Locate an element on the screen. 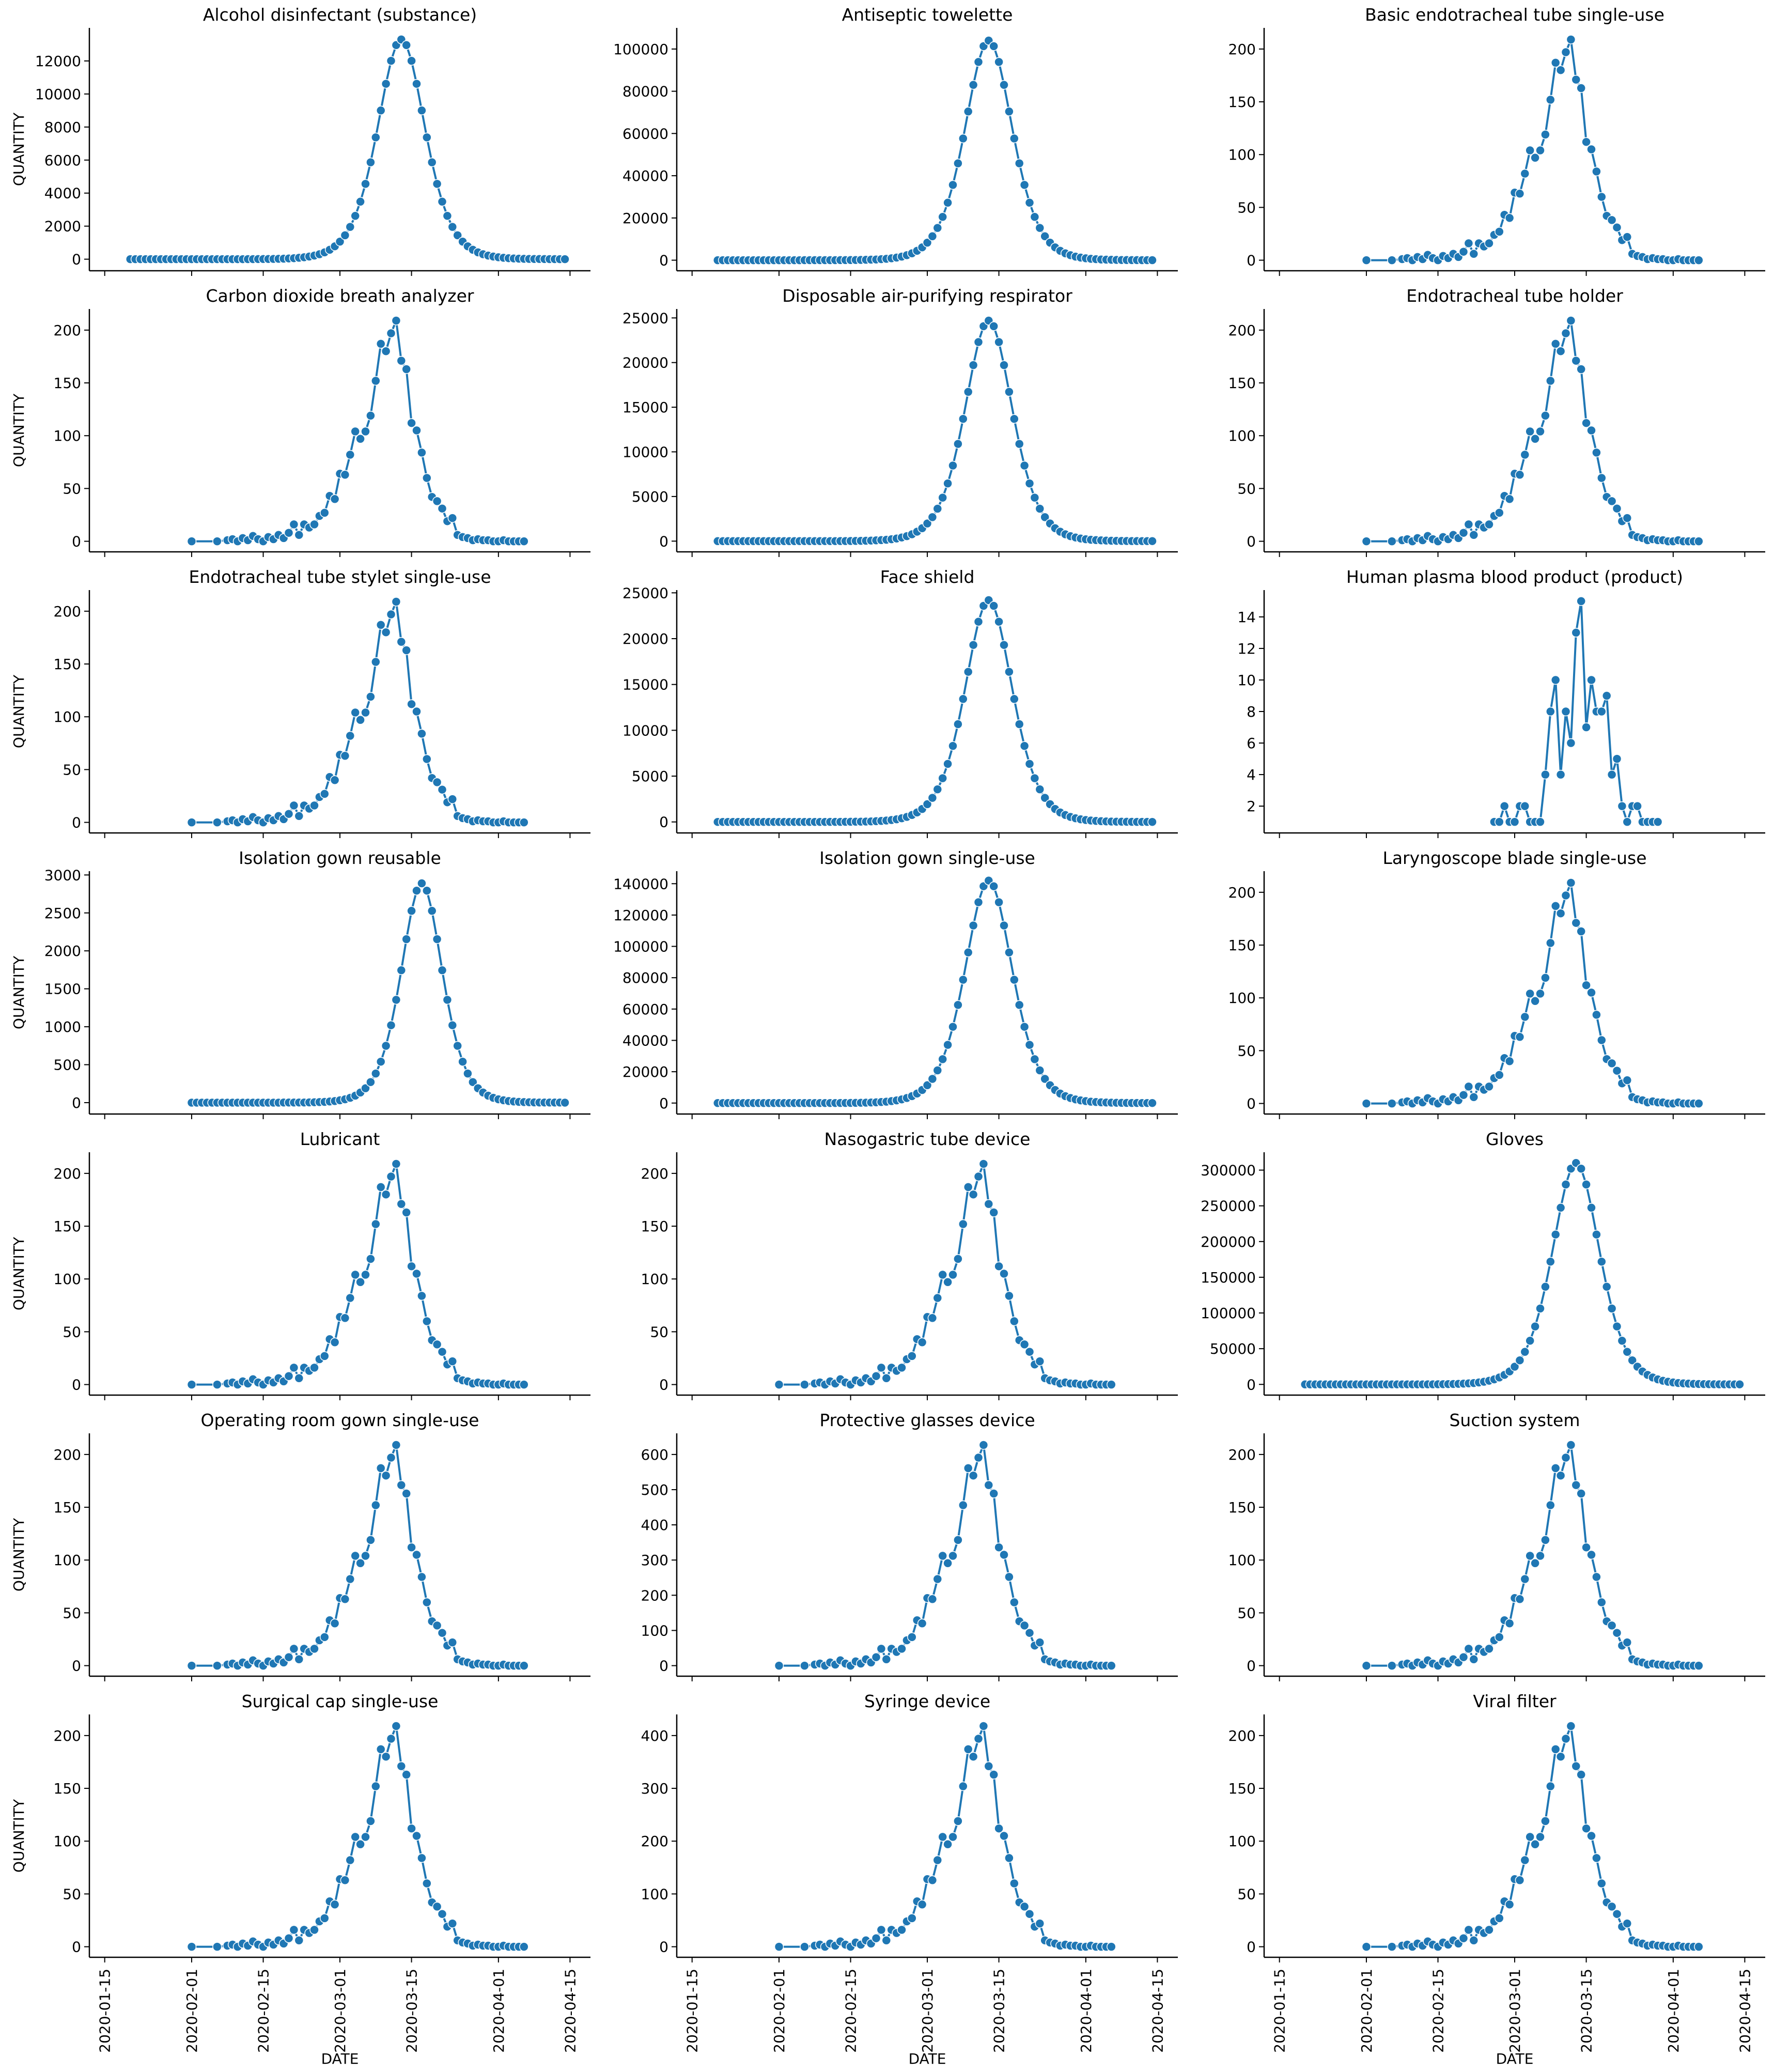 Image resolution: width=1774 pixels, height=2072 pixels. x-tick-label: 2020-03-15 is located at coordinates (412, 2011).